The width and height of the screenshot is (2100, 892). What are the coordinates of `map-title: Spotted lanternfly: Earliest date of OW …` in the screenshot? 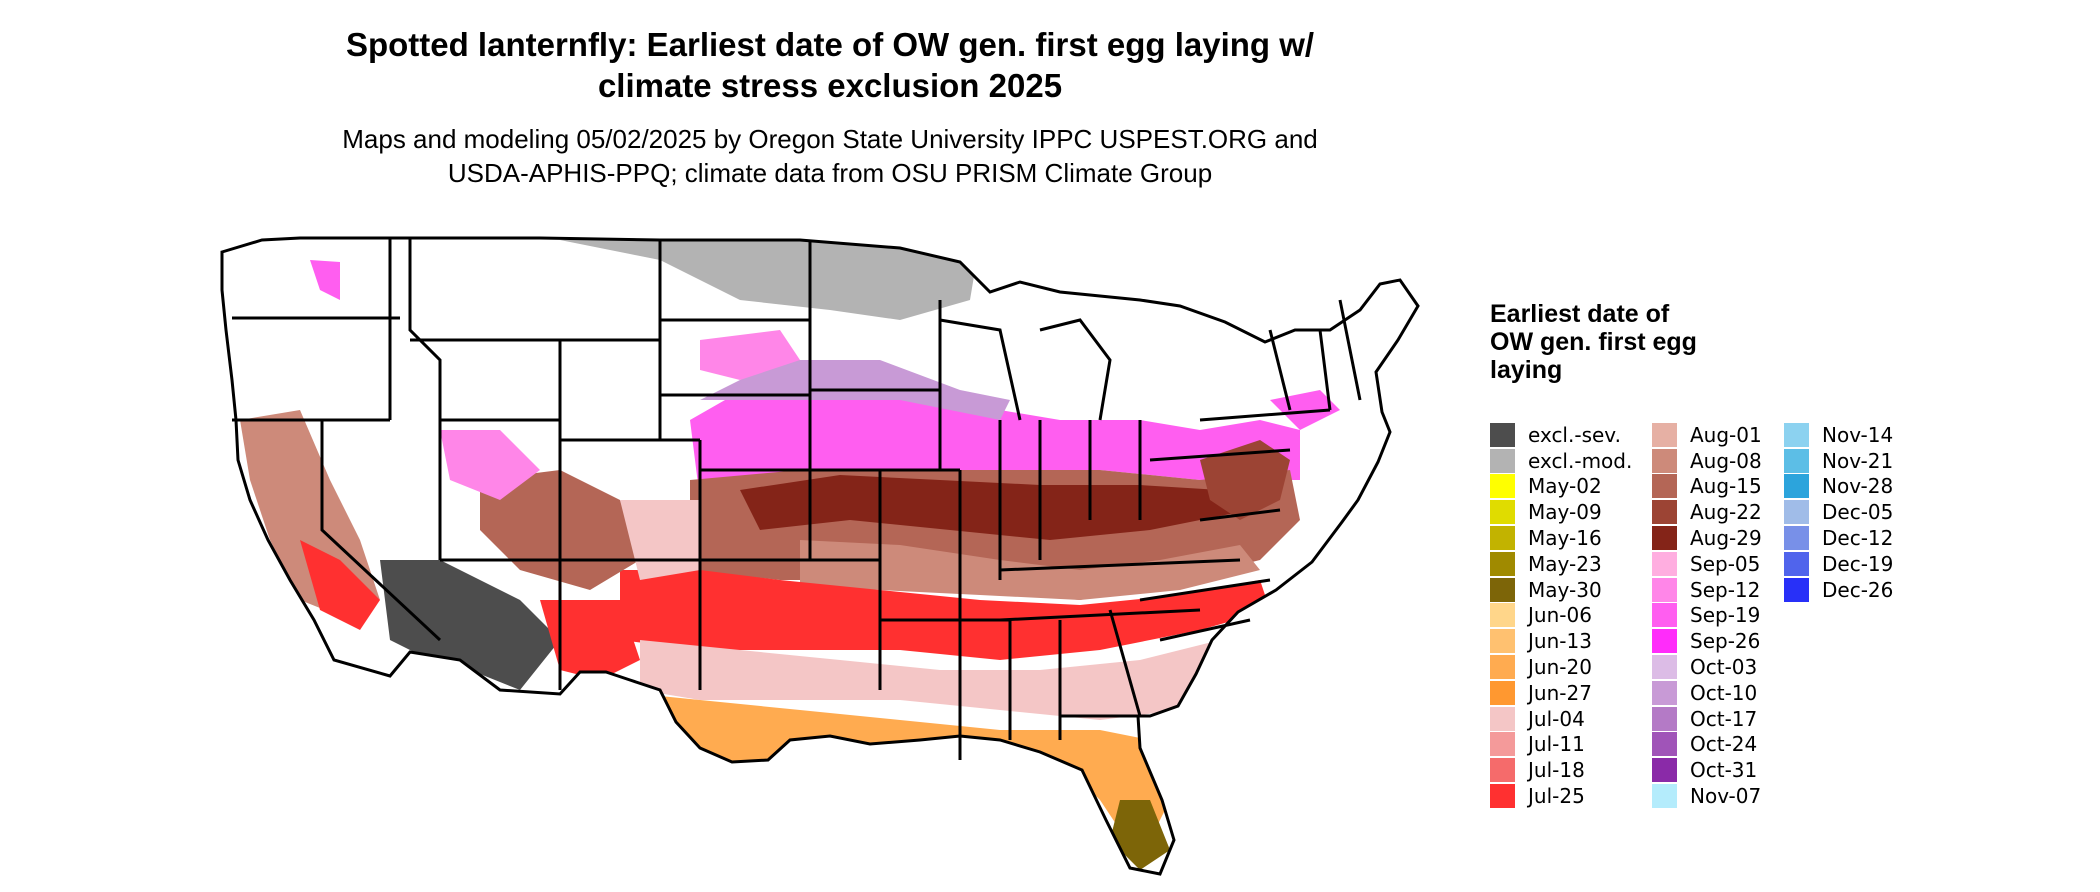 It's located at (830, 65).